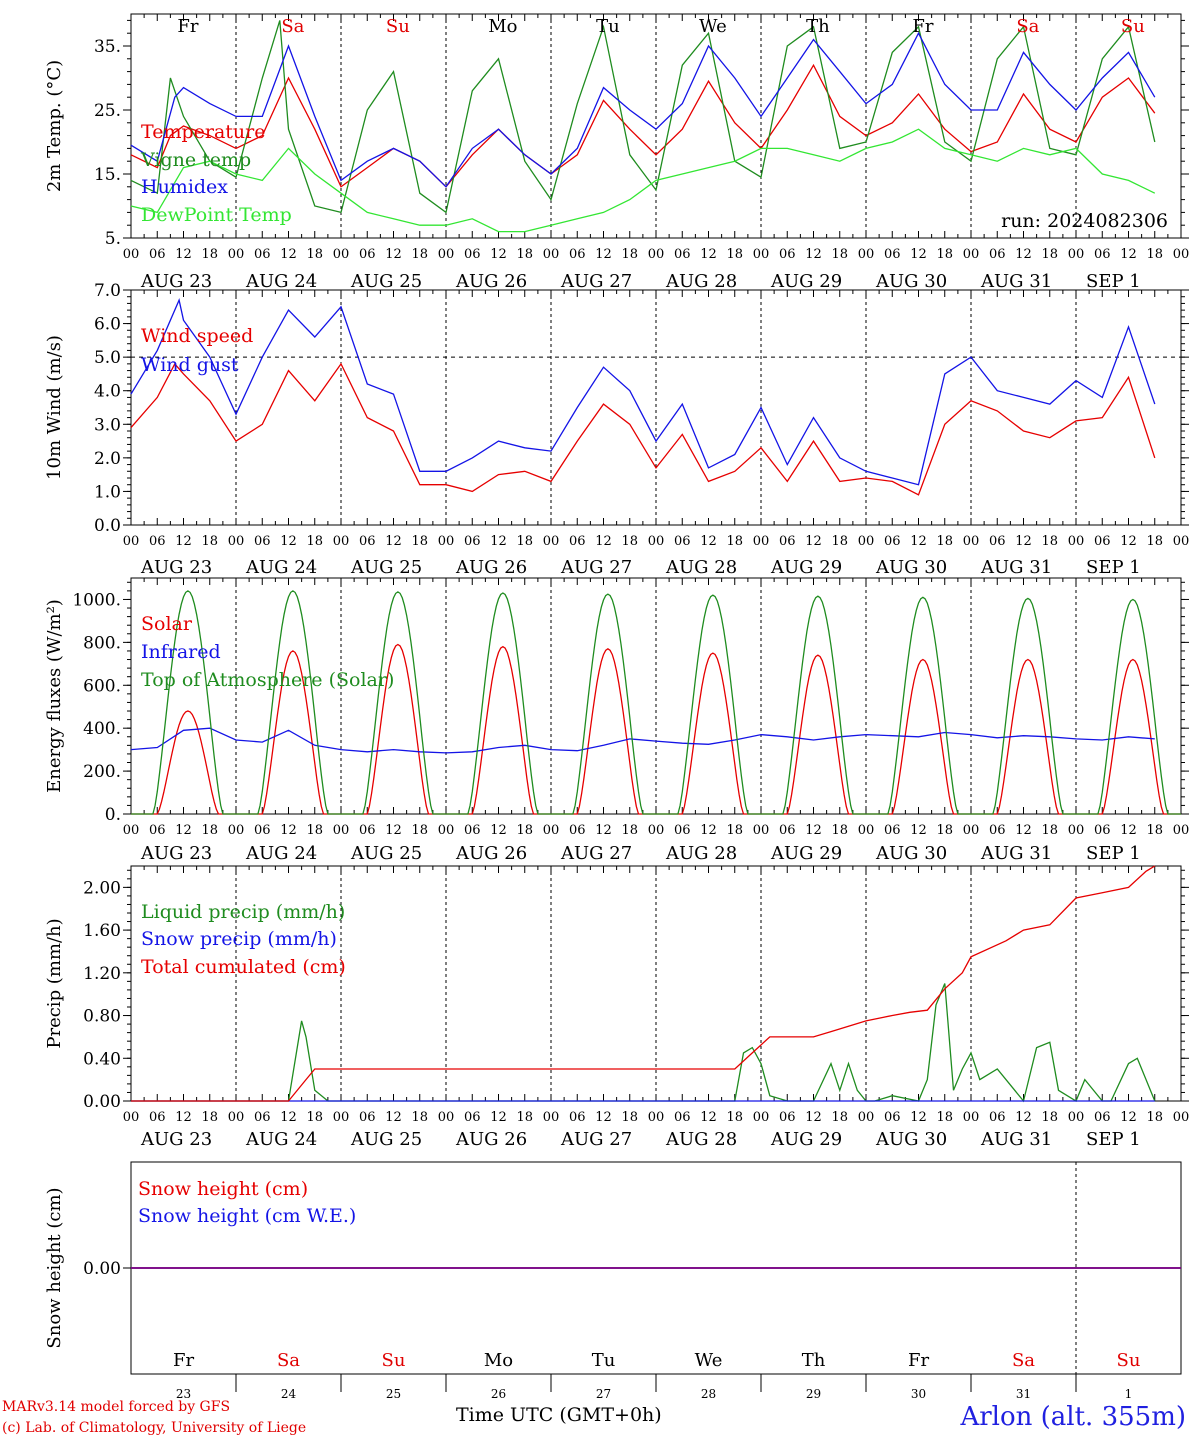  What do you see at coordinates (107, 425) in the screenshot?
I see `y-tick-label: 3.0` at bounding box center [107, 425].